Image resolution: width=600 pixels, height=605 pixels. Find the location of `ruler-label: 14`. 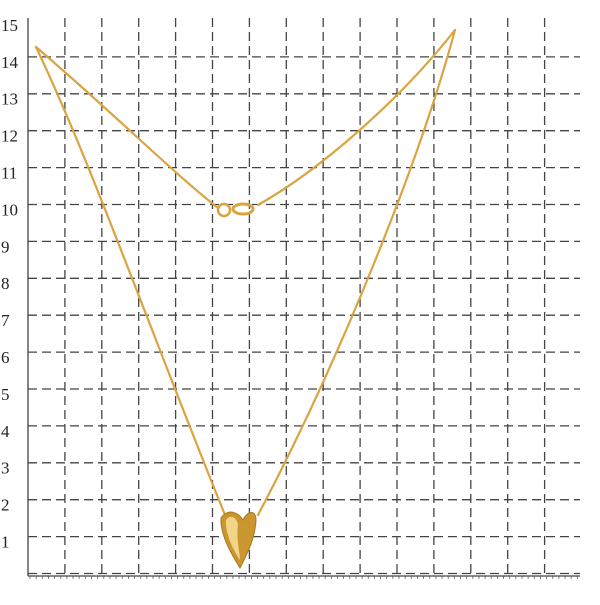

ruler-label: 14 is located at coordinates (10, 62).